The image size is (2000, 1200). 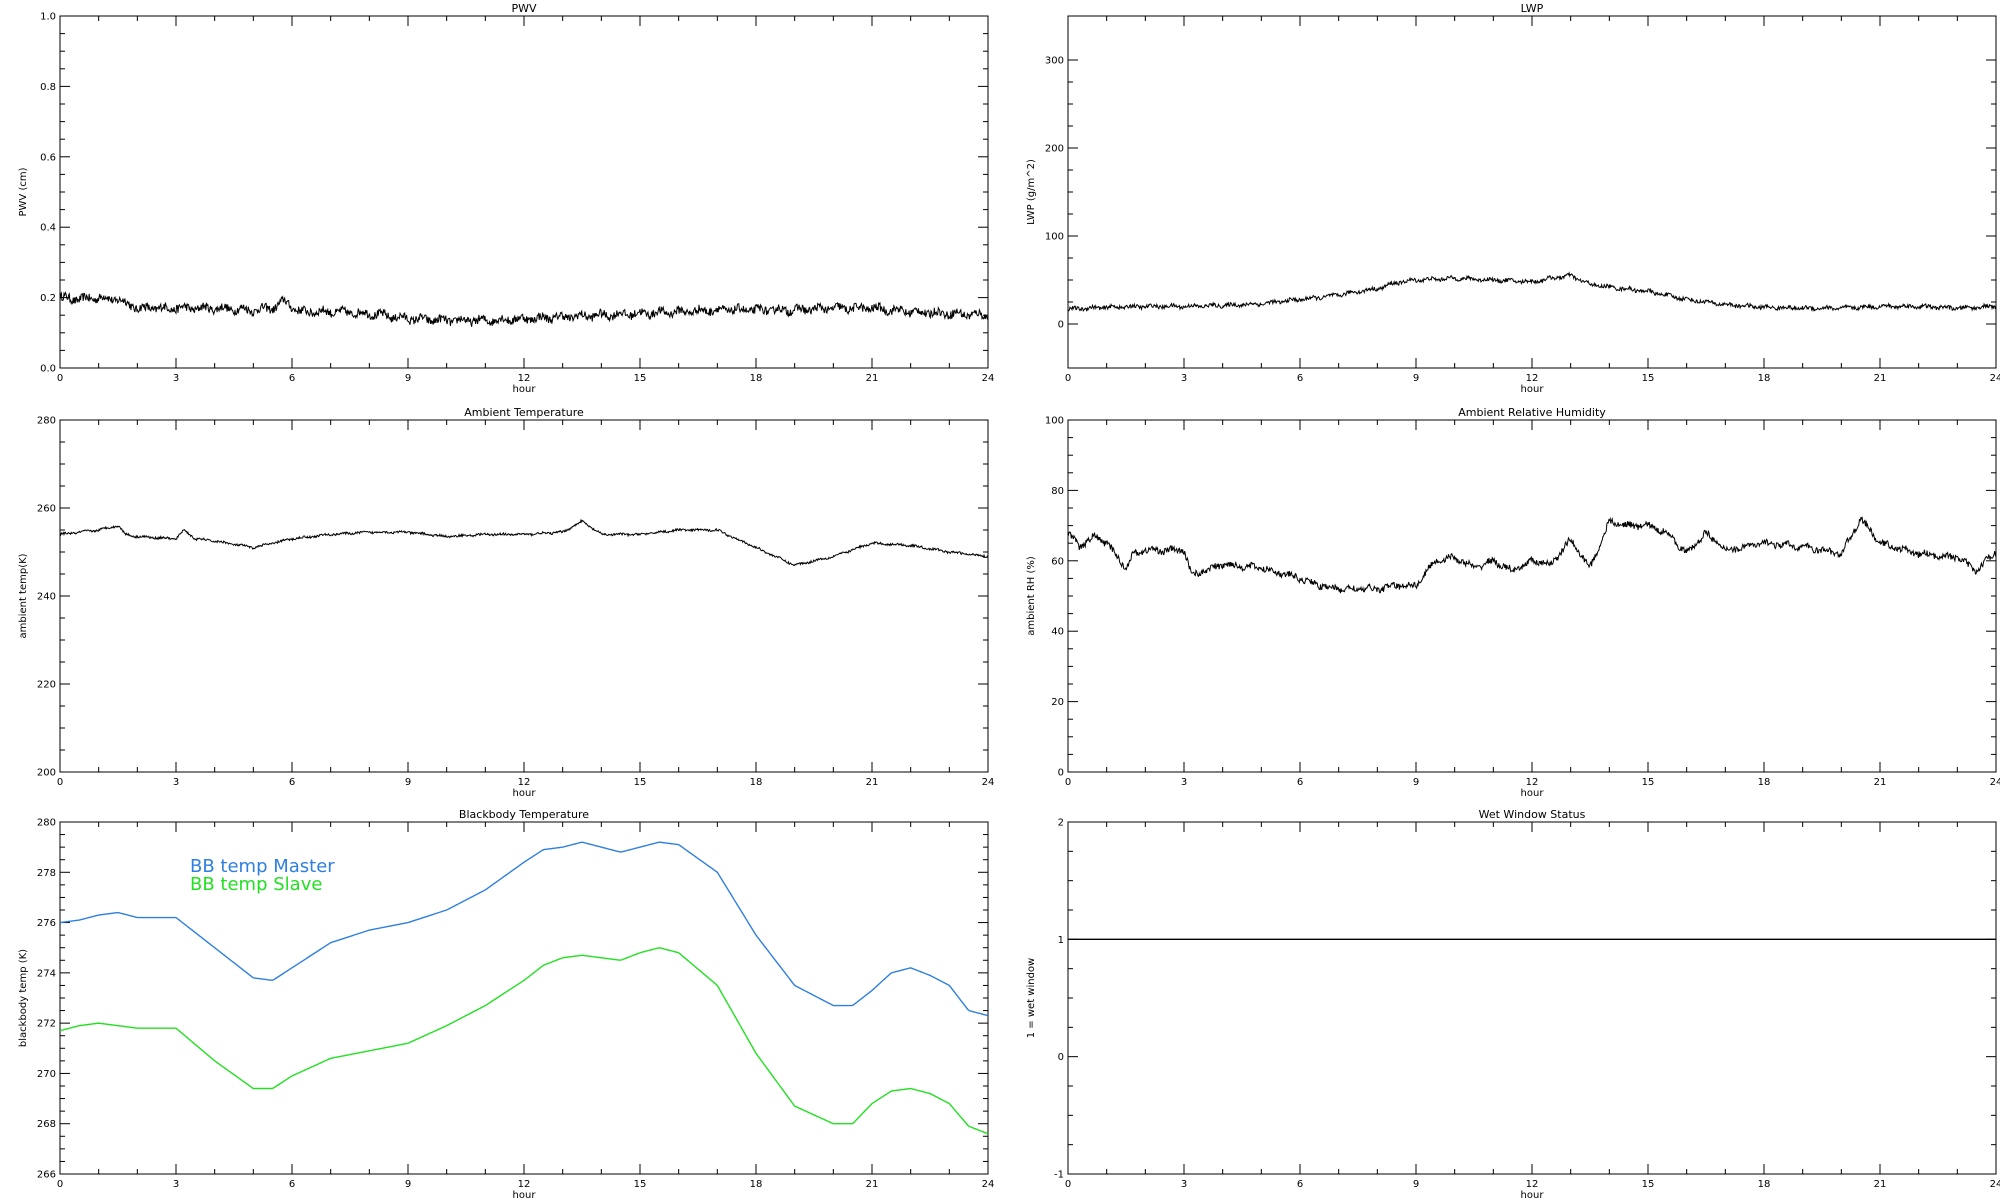 What do you see at coordinates (1057, 491) in the screenshot?
I see `y-tick-label: 80` at bounding box center [1057, 491].